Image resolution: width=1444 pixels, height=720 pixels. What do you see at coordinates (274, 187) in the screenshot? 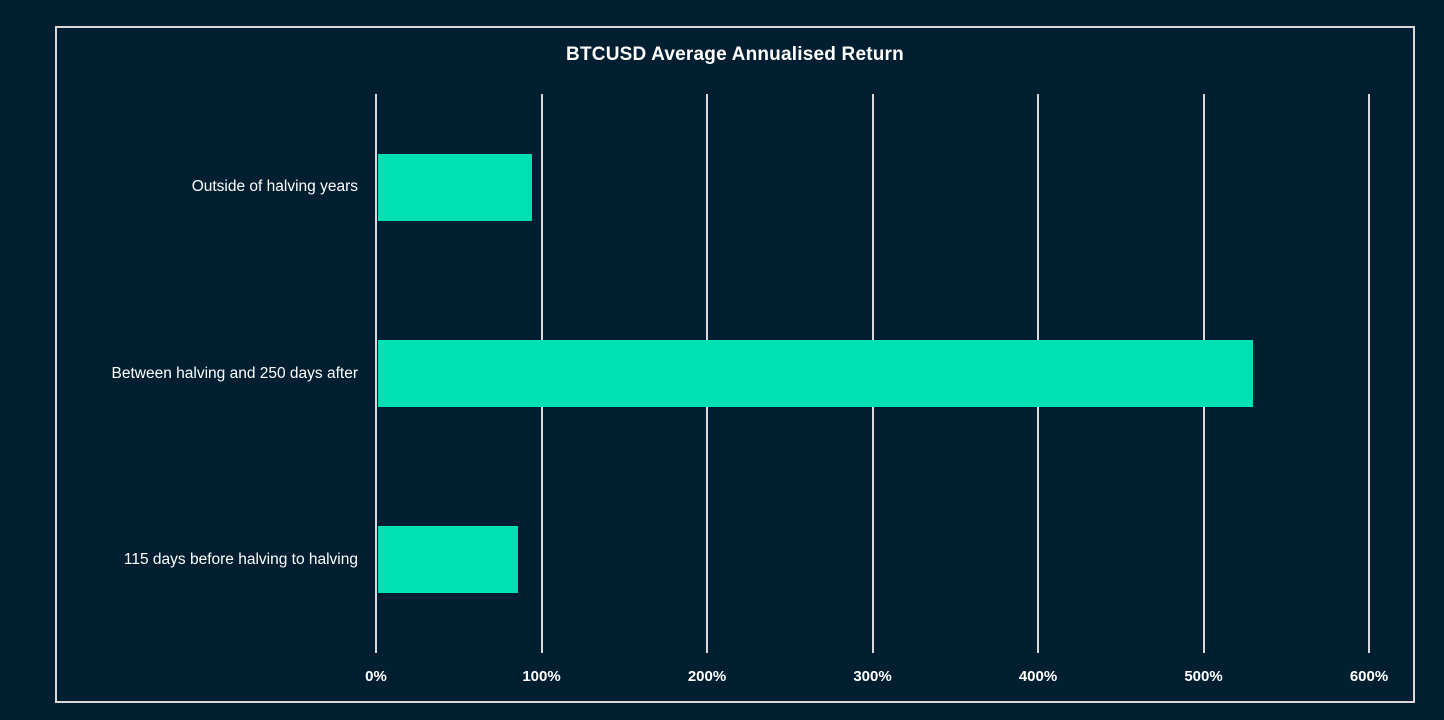
I see `category-label: Outside of halving years` at bounding box center [274, 187].